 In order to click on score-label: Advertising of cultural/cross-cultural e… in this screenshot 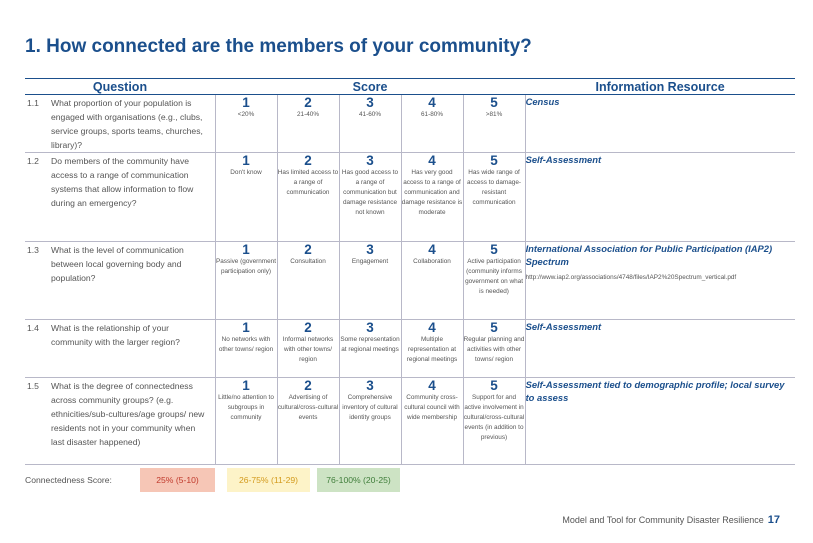, I will do `click(308, 407)`.